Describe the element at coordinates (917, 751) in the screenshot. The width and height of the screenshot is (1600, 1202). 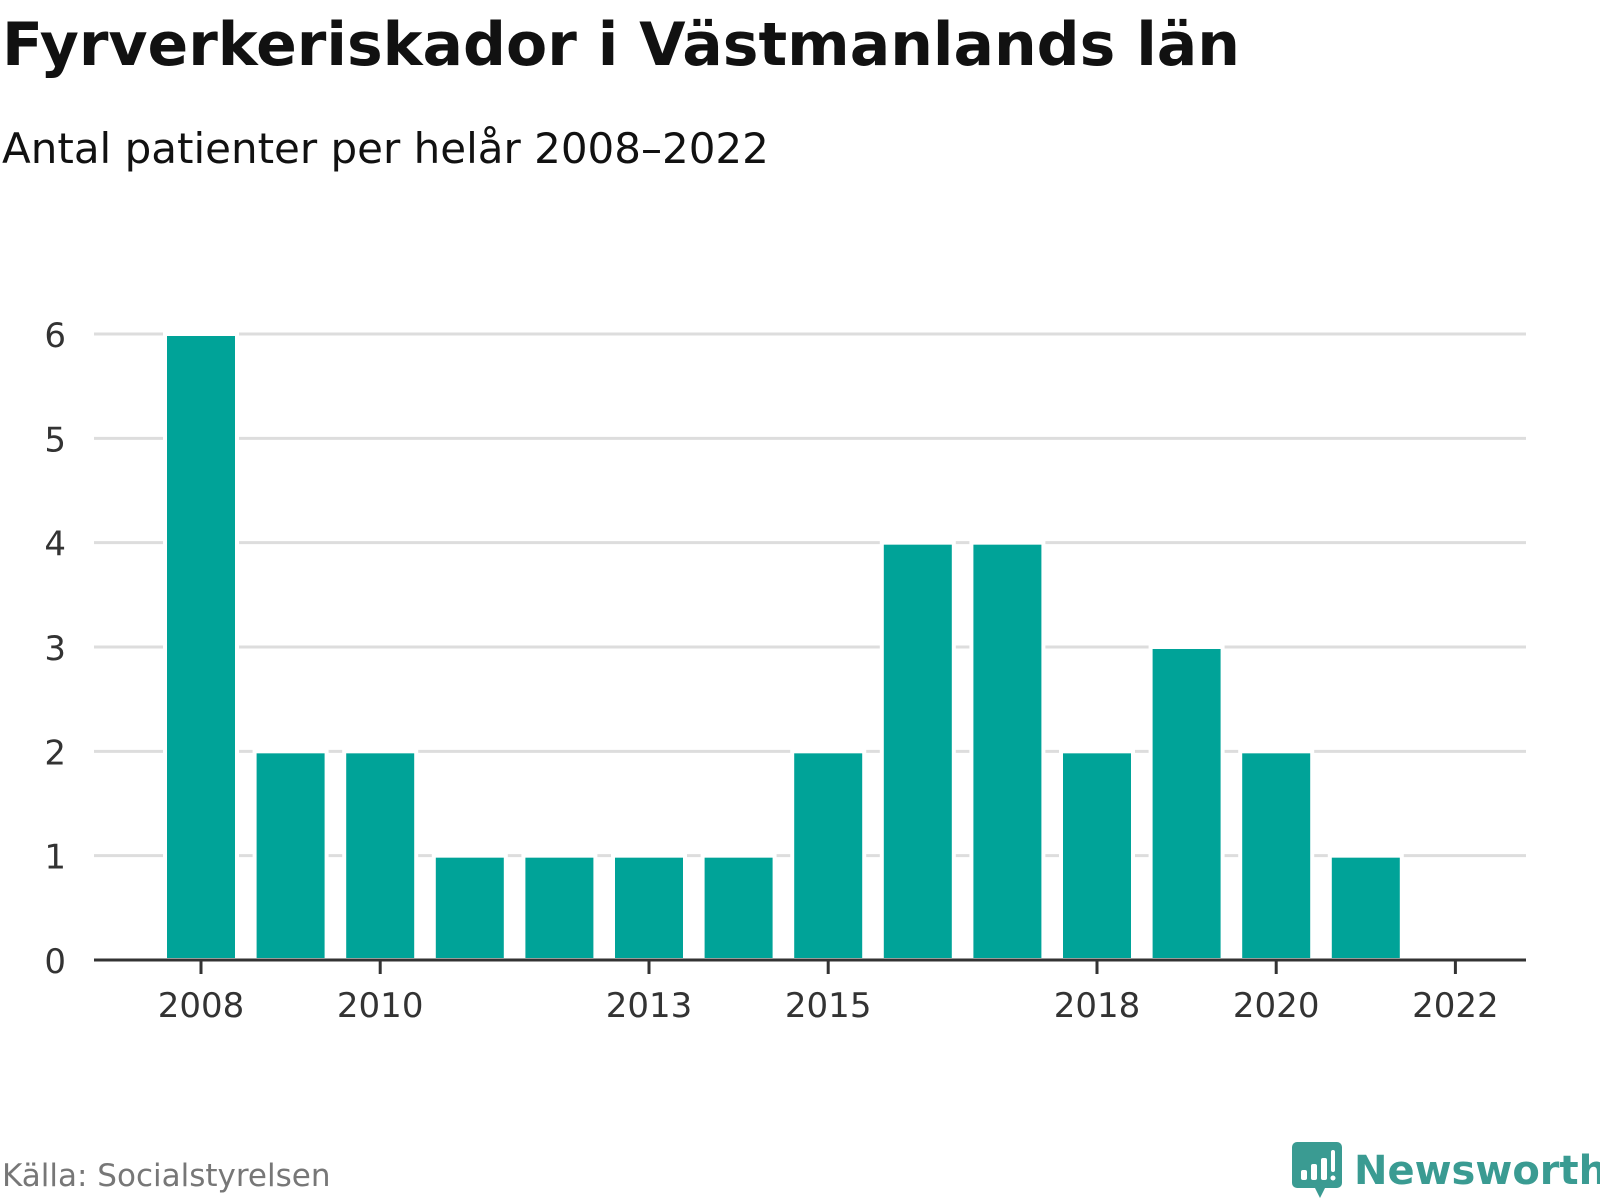
I see `bar-2016` at that location.